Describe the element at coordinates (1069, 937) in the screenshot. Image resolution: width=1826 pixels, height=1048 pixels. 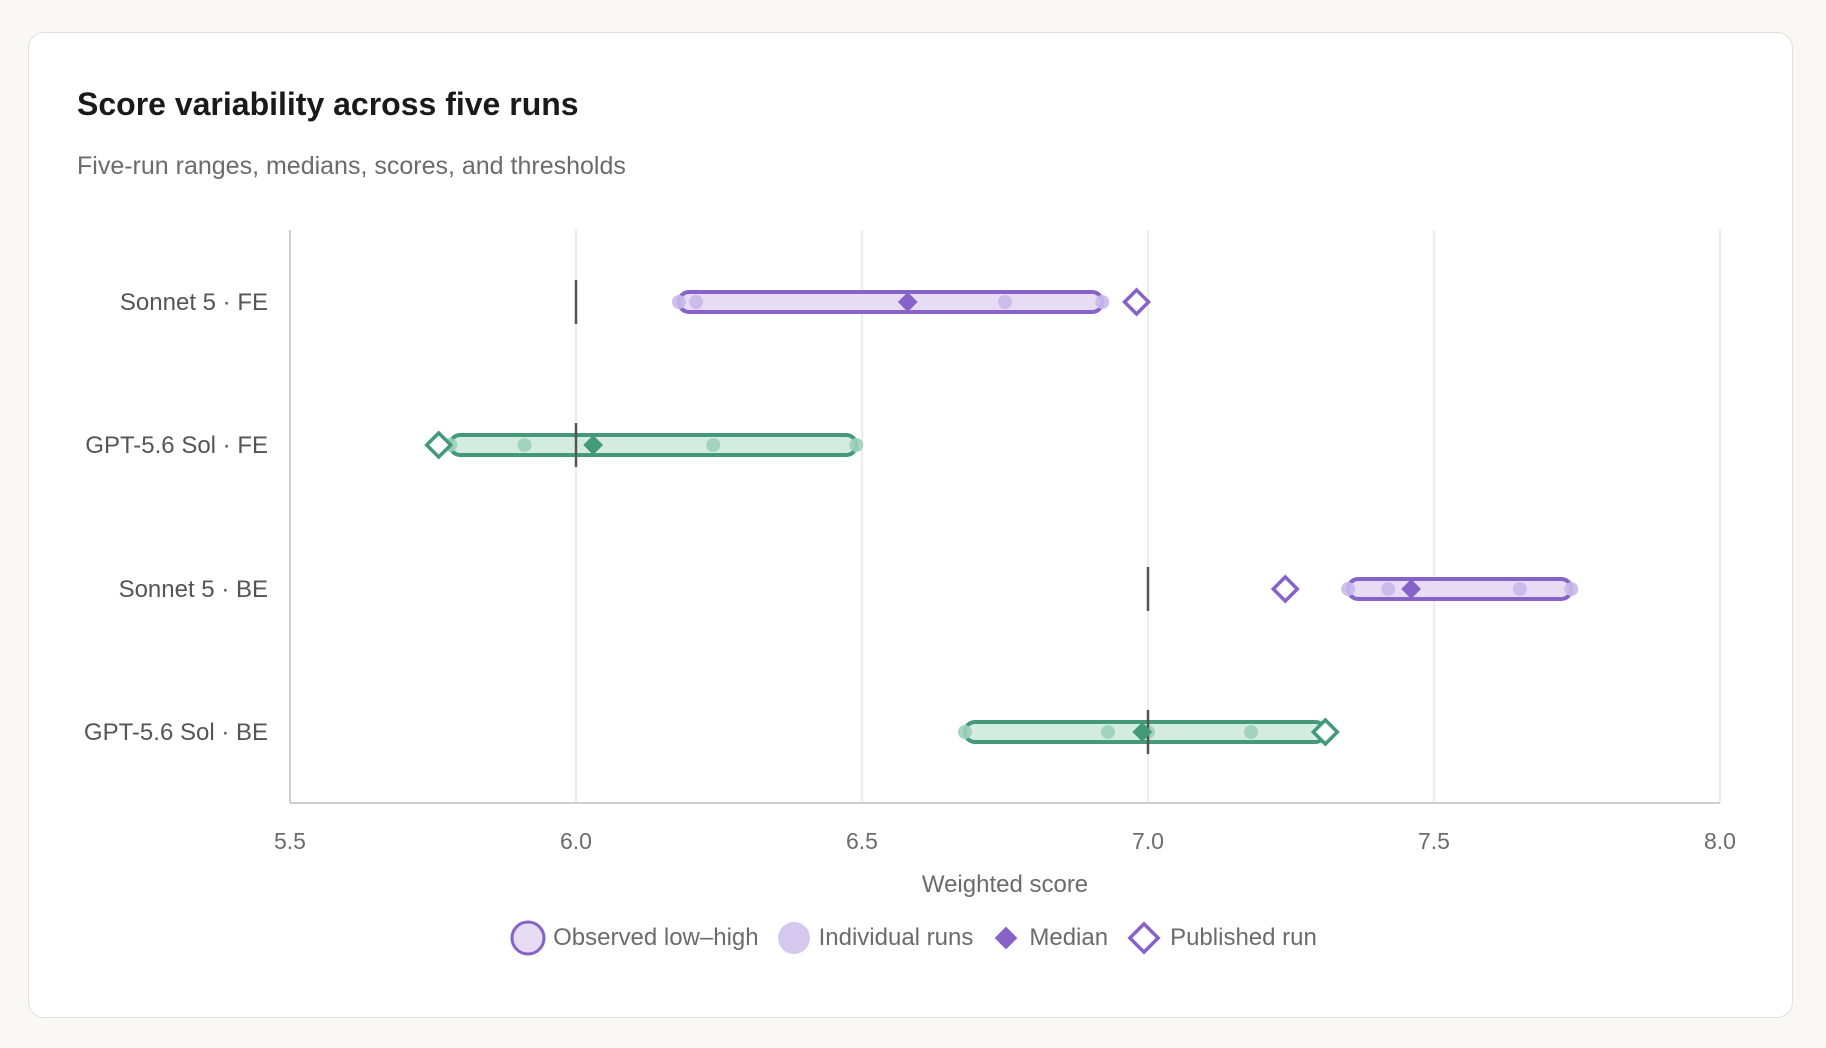
I see `legend-label-median: Median` at that location.